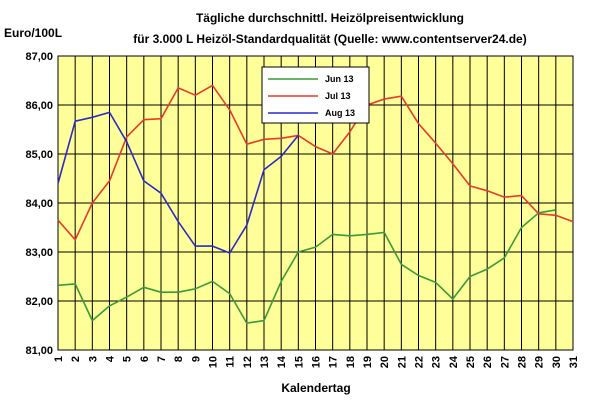  Describe the element at coordinates (523, 362) in the screenshot. I see `x-tick-label: 28` at that location.